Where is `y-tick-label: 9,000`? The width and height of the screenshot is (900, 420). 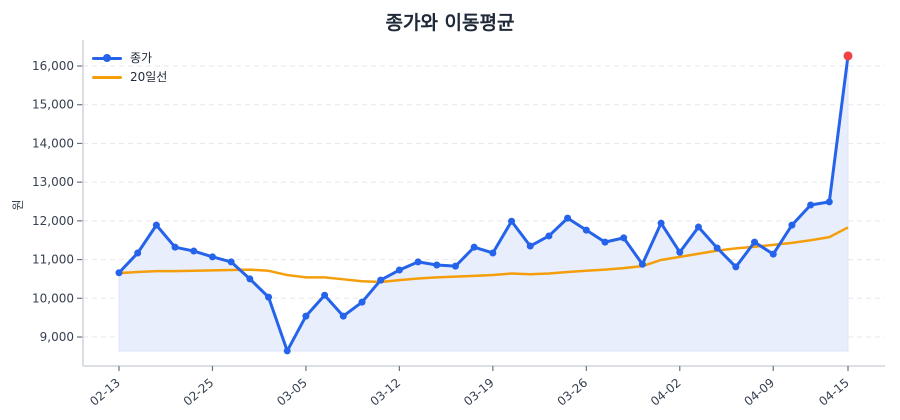 y-tick-label: 9,000 is located at coordinates (57, 337).